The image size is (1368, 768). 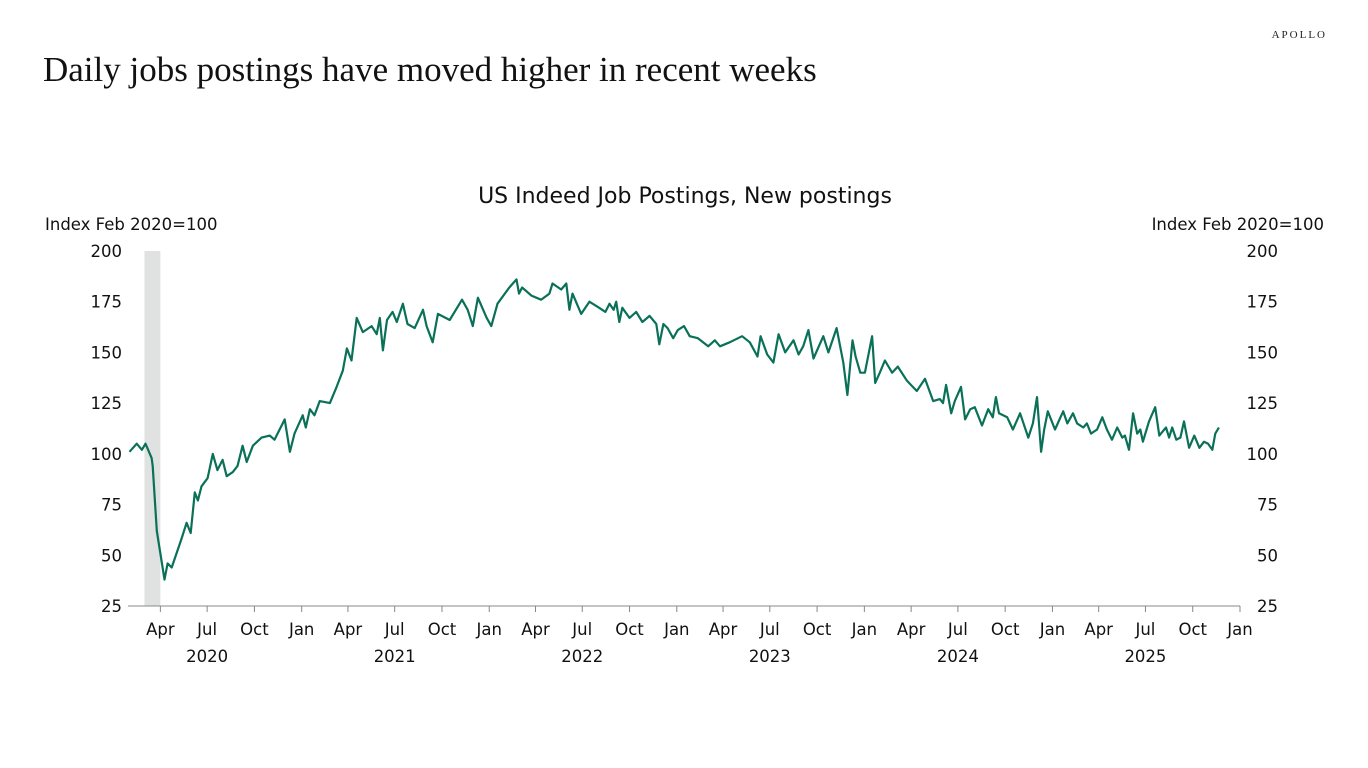 I want to click on y-tick-label-right: 200, so click(x=1263, y=251).